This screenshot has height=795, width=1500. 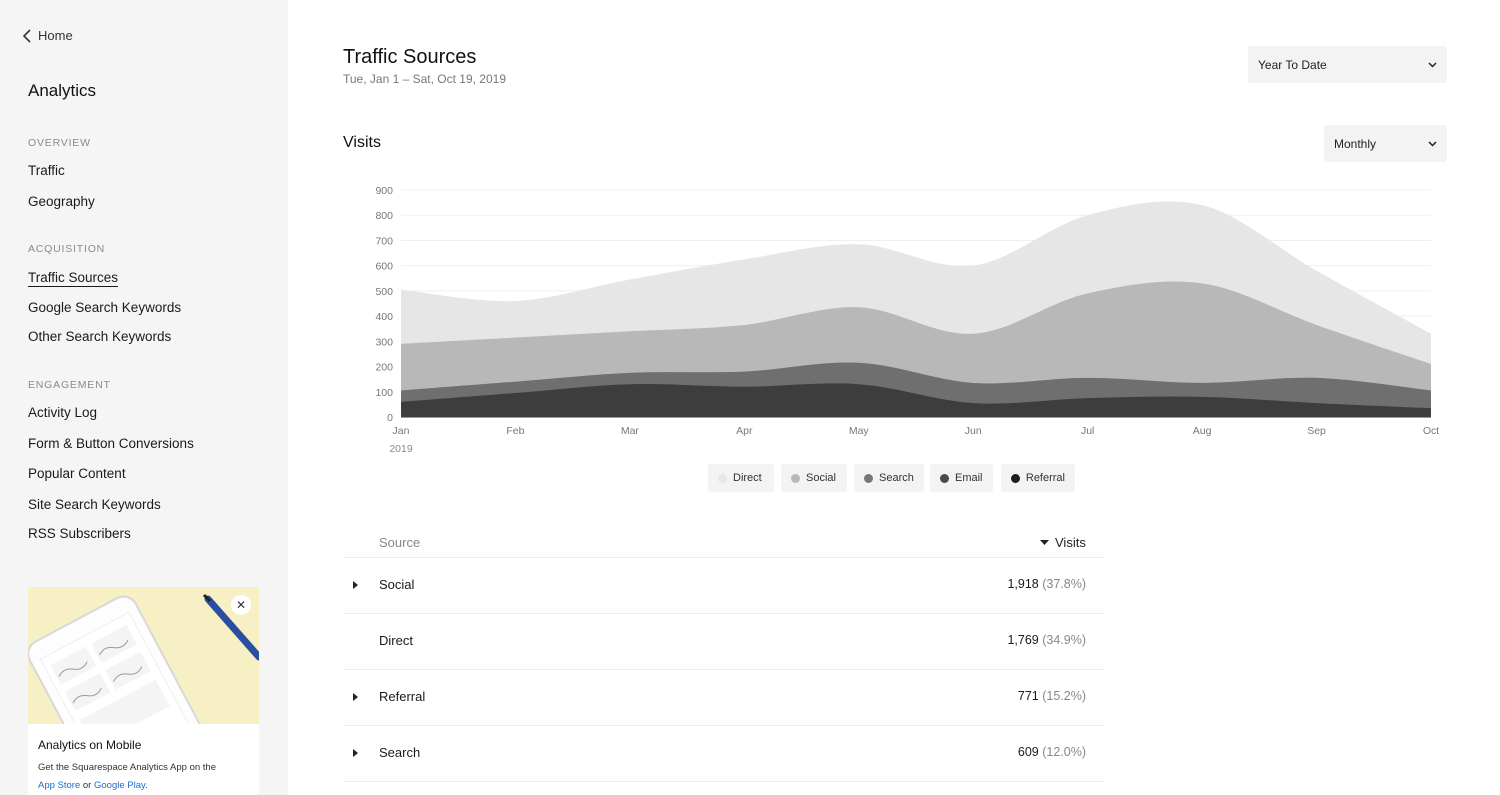 What do you see at coordinates (402, 696) in the screenshot?
I see `table-row-source: Referral` at bounding box center [402, 696].